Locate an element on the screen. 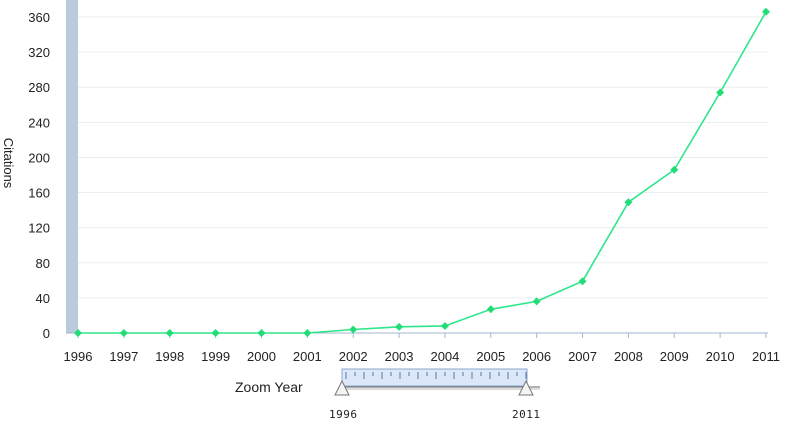 Image resolution: width=785 pixels, height=421 pixels. zoom-range-ticks is located at coordinates (436, 375).